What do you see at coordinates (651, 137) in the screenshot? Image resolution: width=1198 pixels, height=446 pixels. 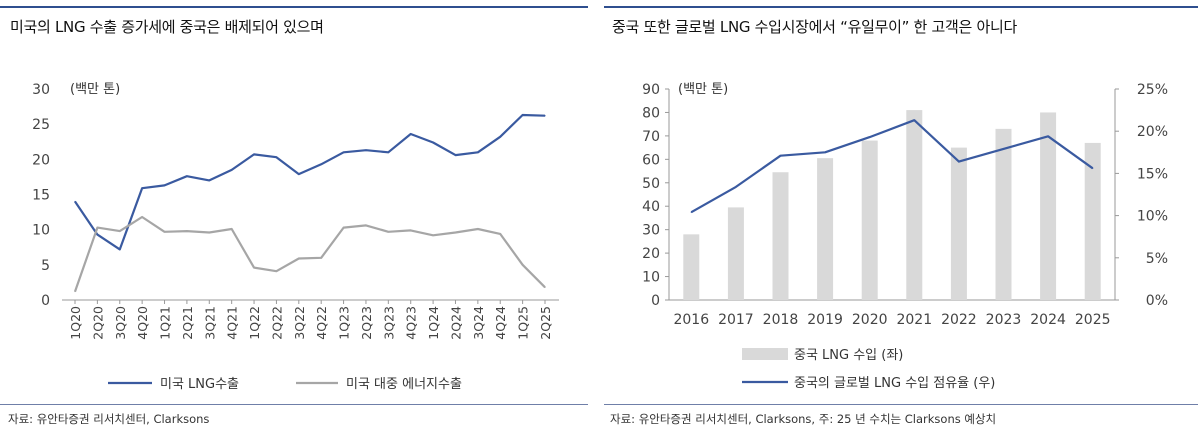 I see `right-left-y-tick-70: 70` at bounding box center [651, 137].